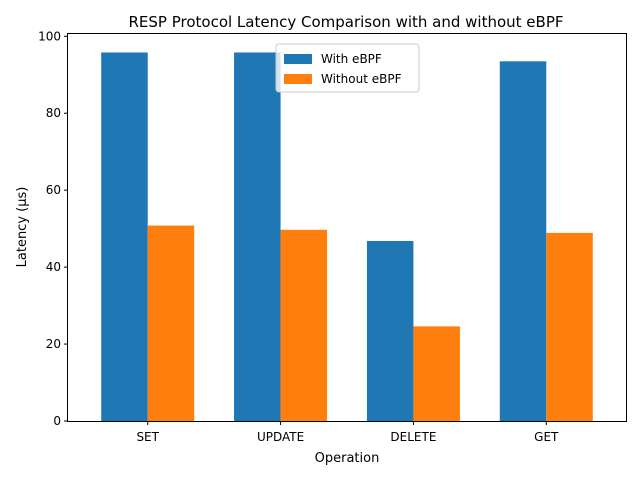 The height and width of the screenshot is (480, 640). I want to click on y-tick-label: 80, so click(53, 113).